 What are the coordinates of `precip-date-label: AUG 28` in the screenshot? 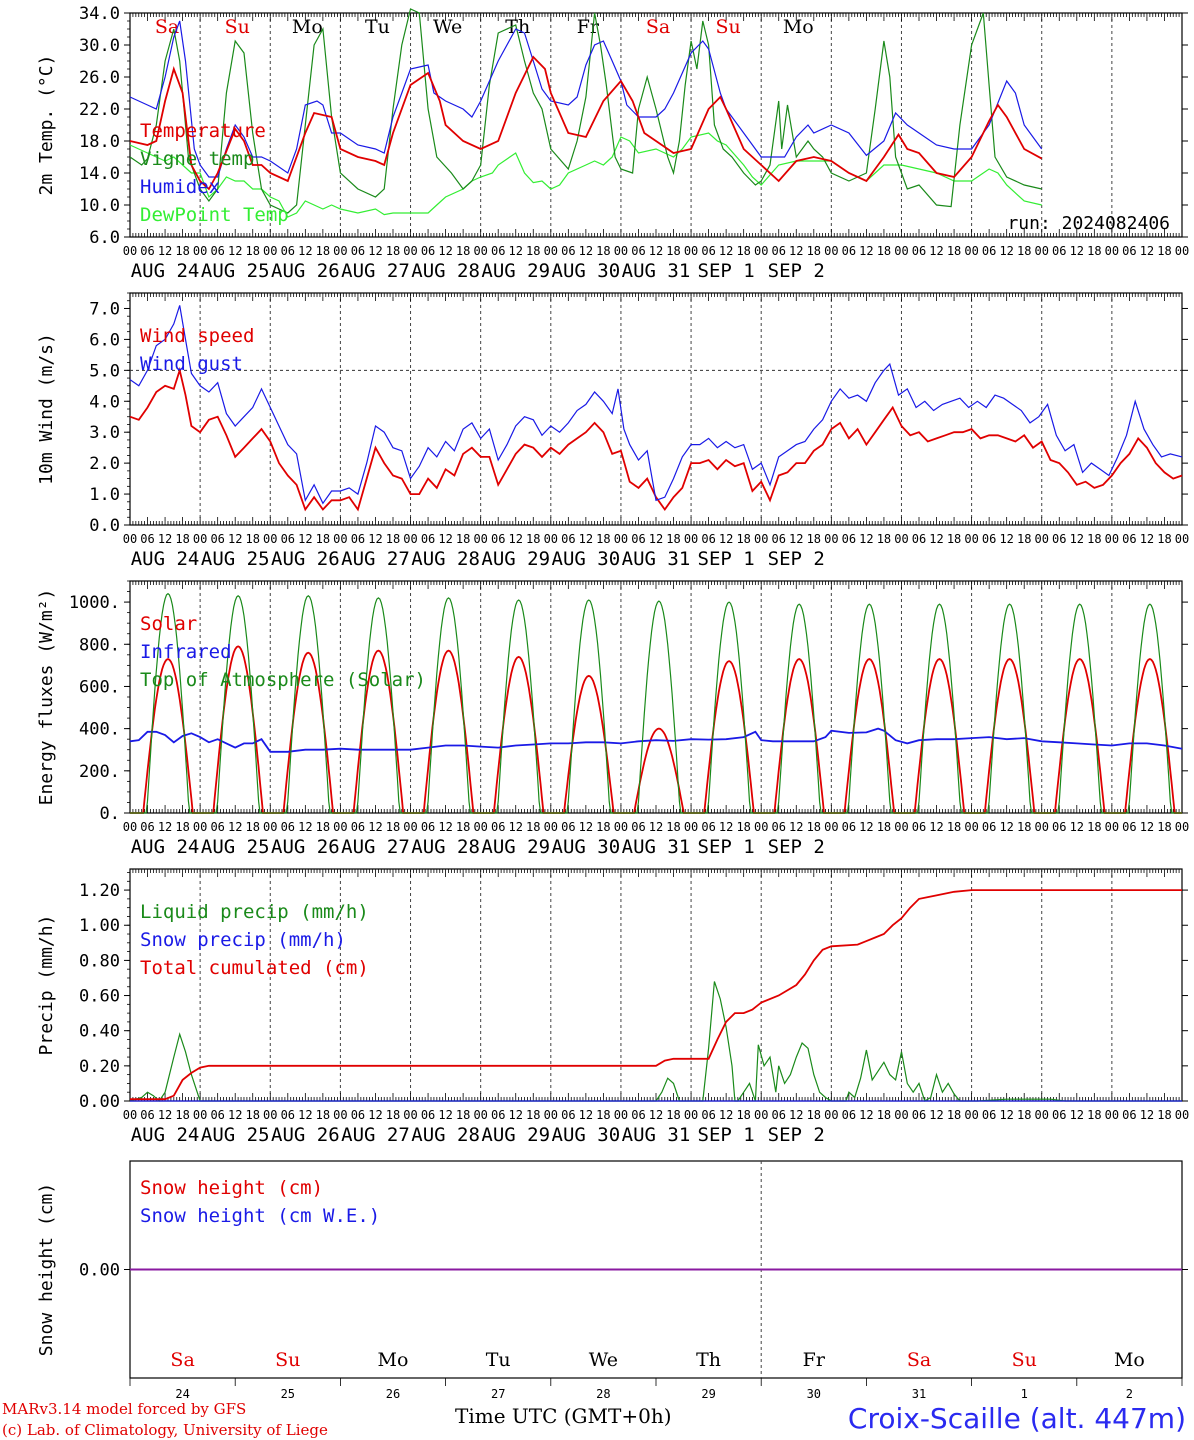 It's located at (445, 1135).